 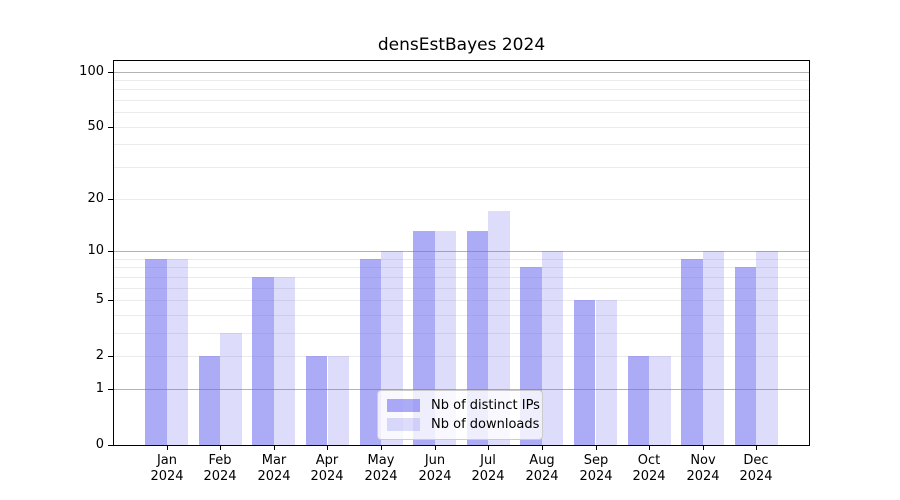 I want to click on bar-jul-downloads, so click(x=499, y=328).